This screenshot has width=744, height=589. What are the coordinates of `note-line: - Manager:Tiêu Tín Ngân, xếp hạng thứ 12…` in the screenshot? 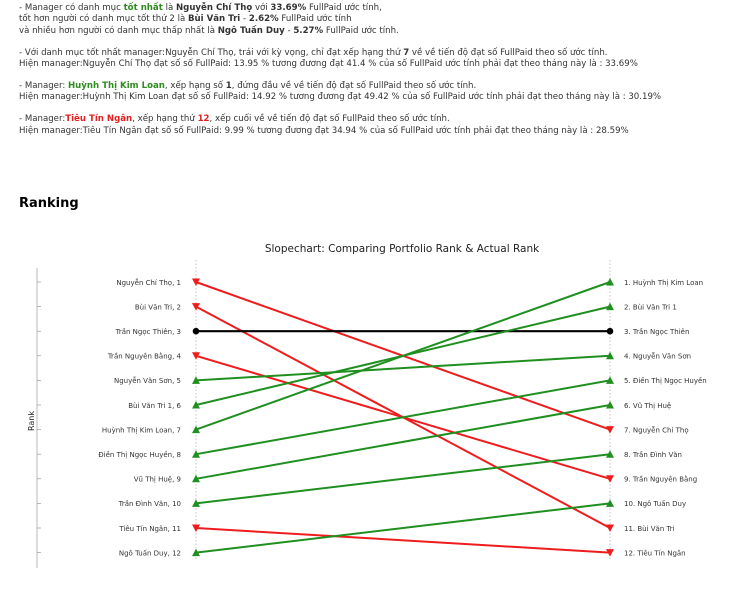 It's located at (379, 119).